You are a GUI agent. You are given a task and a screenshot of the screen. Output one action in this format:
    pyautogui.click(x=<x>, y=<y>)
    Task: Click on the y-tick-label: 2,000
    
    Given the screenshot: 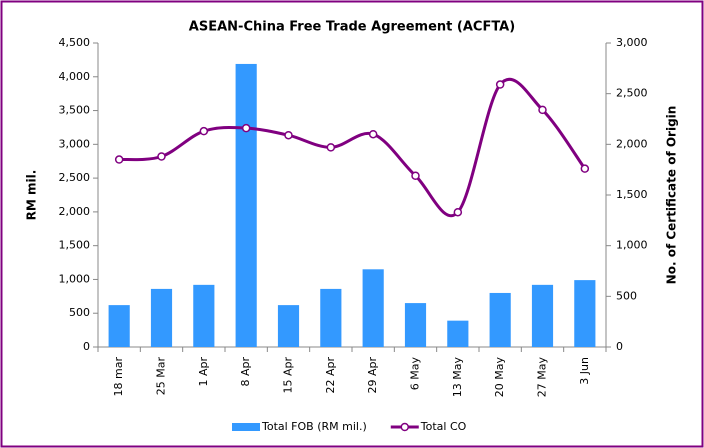 What is the action you would take?
    pyautogui.click(x=75, y=211)
    